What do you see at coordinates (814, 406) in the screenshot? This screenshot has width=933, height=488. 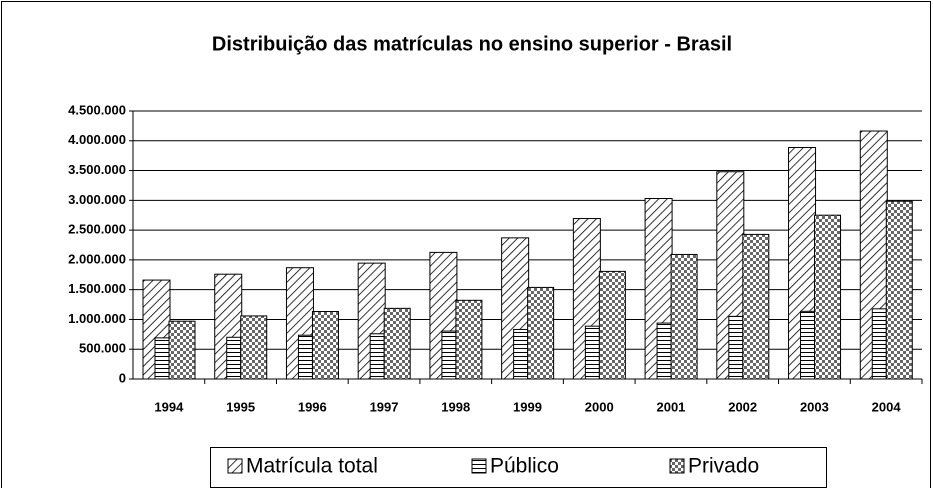 I see `x-tick-label: 2003` at bounding box center [814, 406].